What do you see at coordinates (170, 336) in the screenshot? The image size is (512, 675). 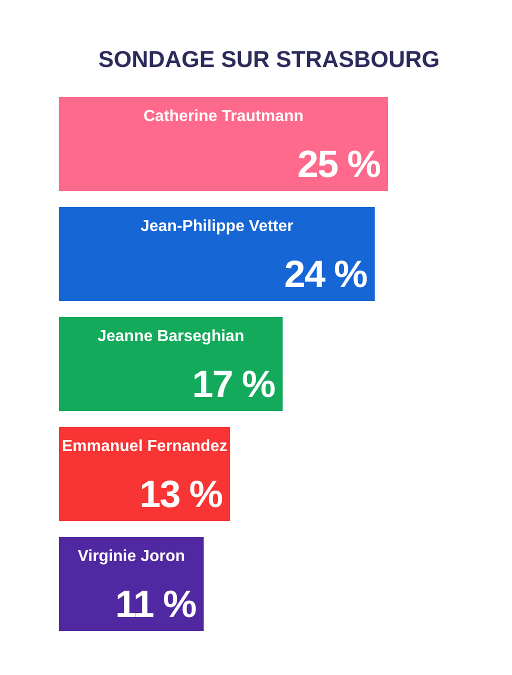 I see `y-tick-label: Jeanne Barseghian` at bounding box center [170, 336].